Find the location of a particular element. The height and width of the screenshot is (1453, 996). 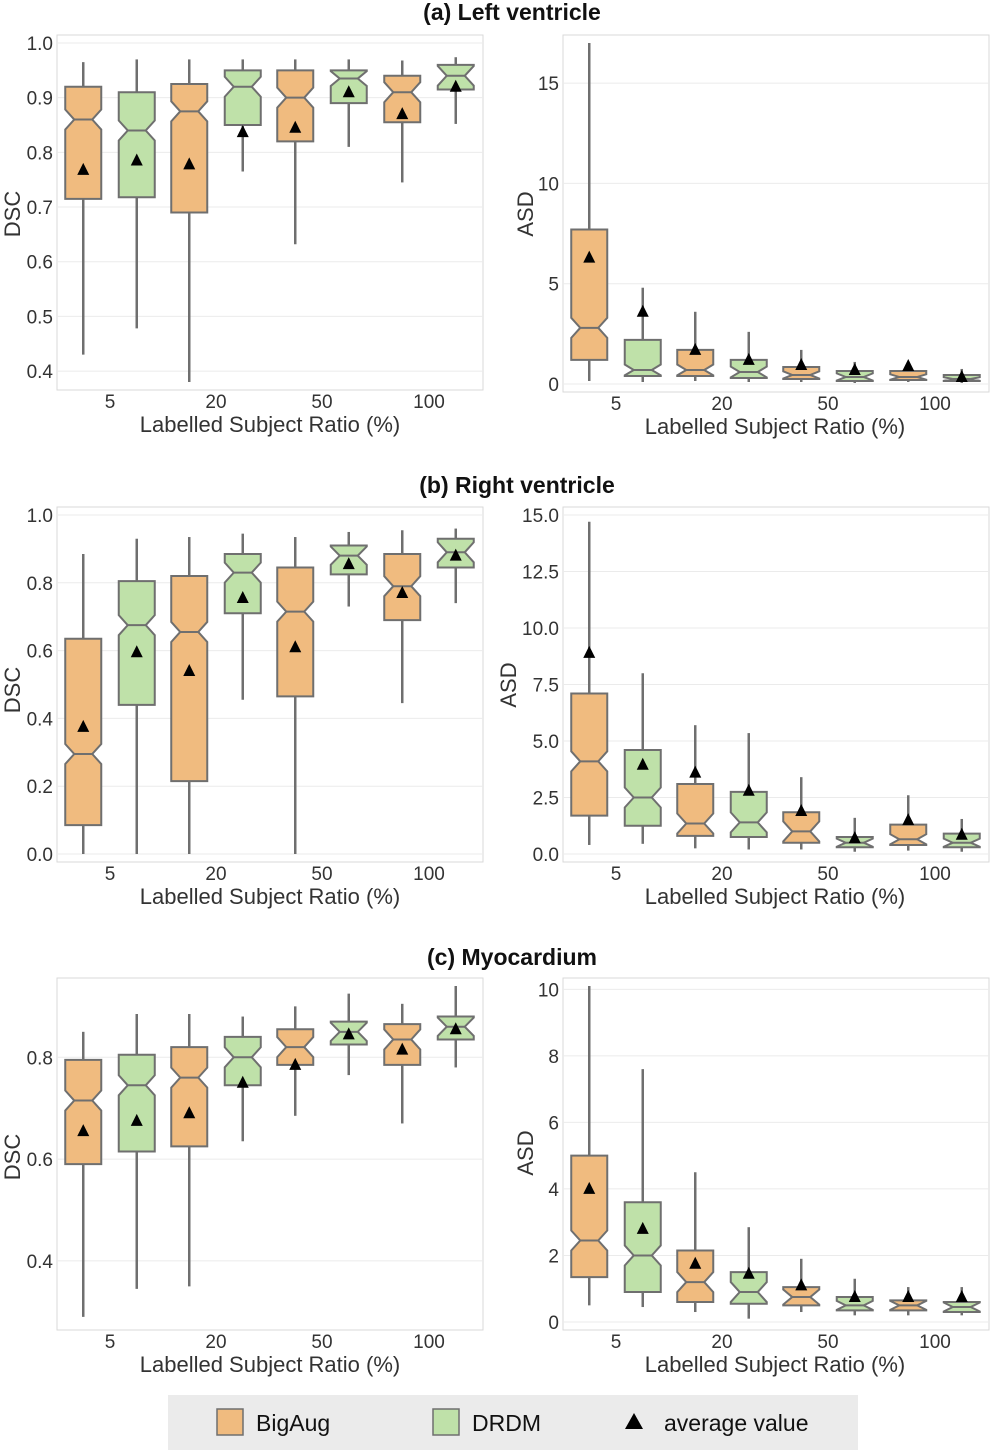

y-tick-label: 2.5 is located at coordinates (546, 799).